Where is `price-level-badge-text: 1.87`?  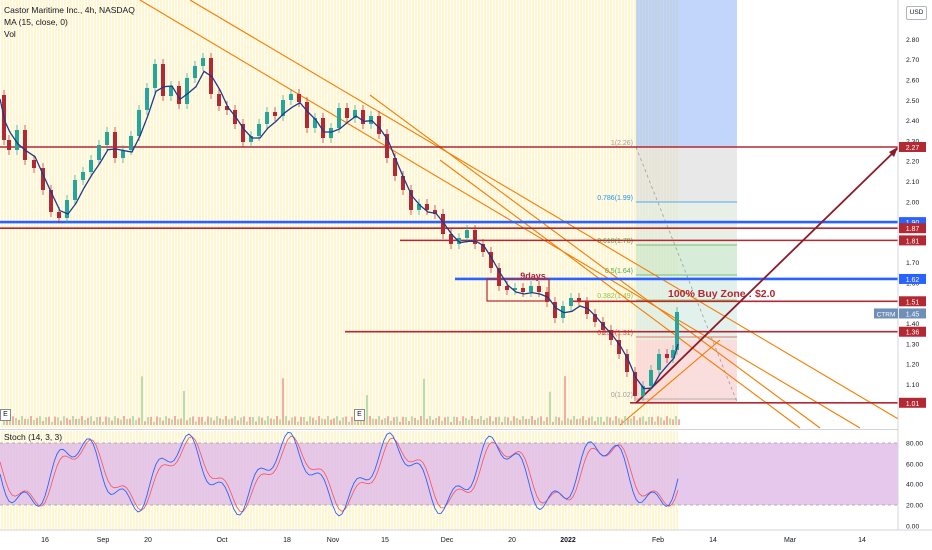
price-level-badge-text: 1.87 is located at coordinates (913, 229).